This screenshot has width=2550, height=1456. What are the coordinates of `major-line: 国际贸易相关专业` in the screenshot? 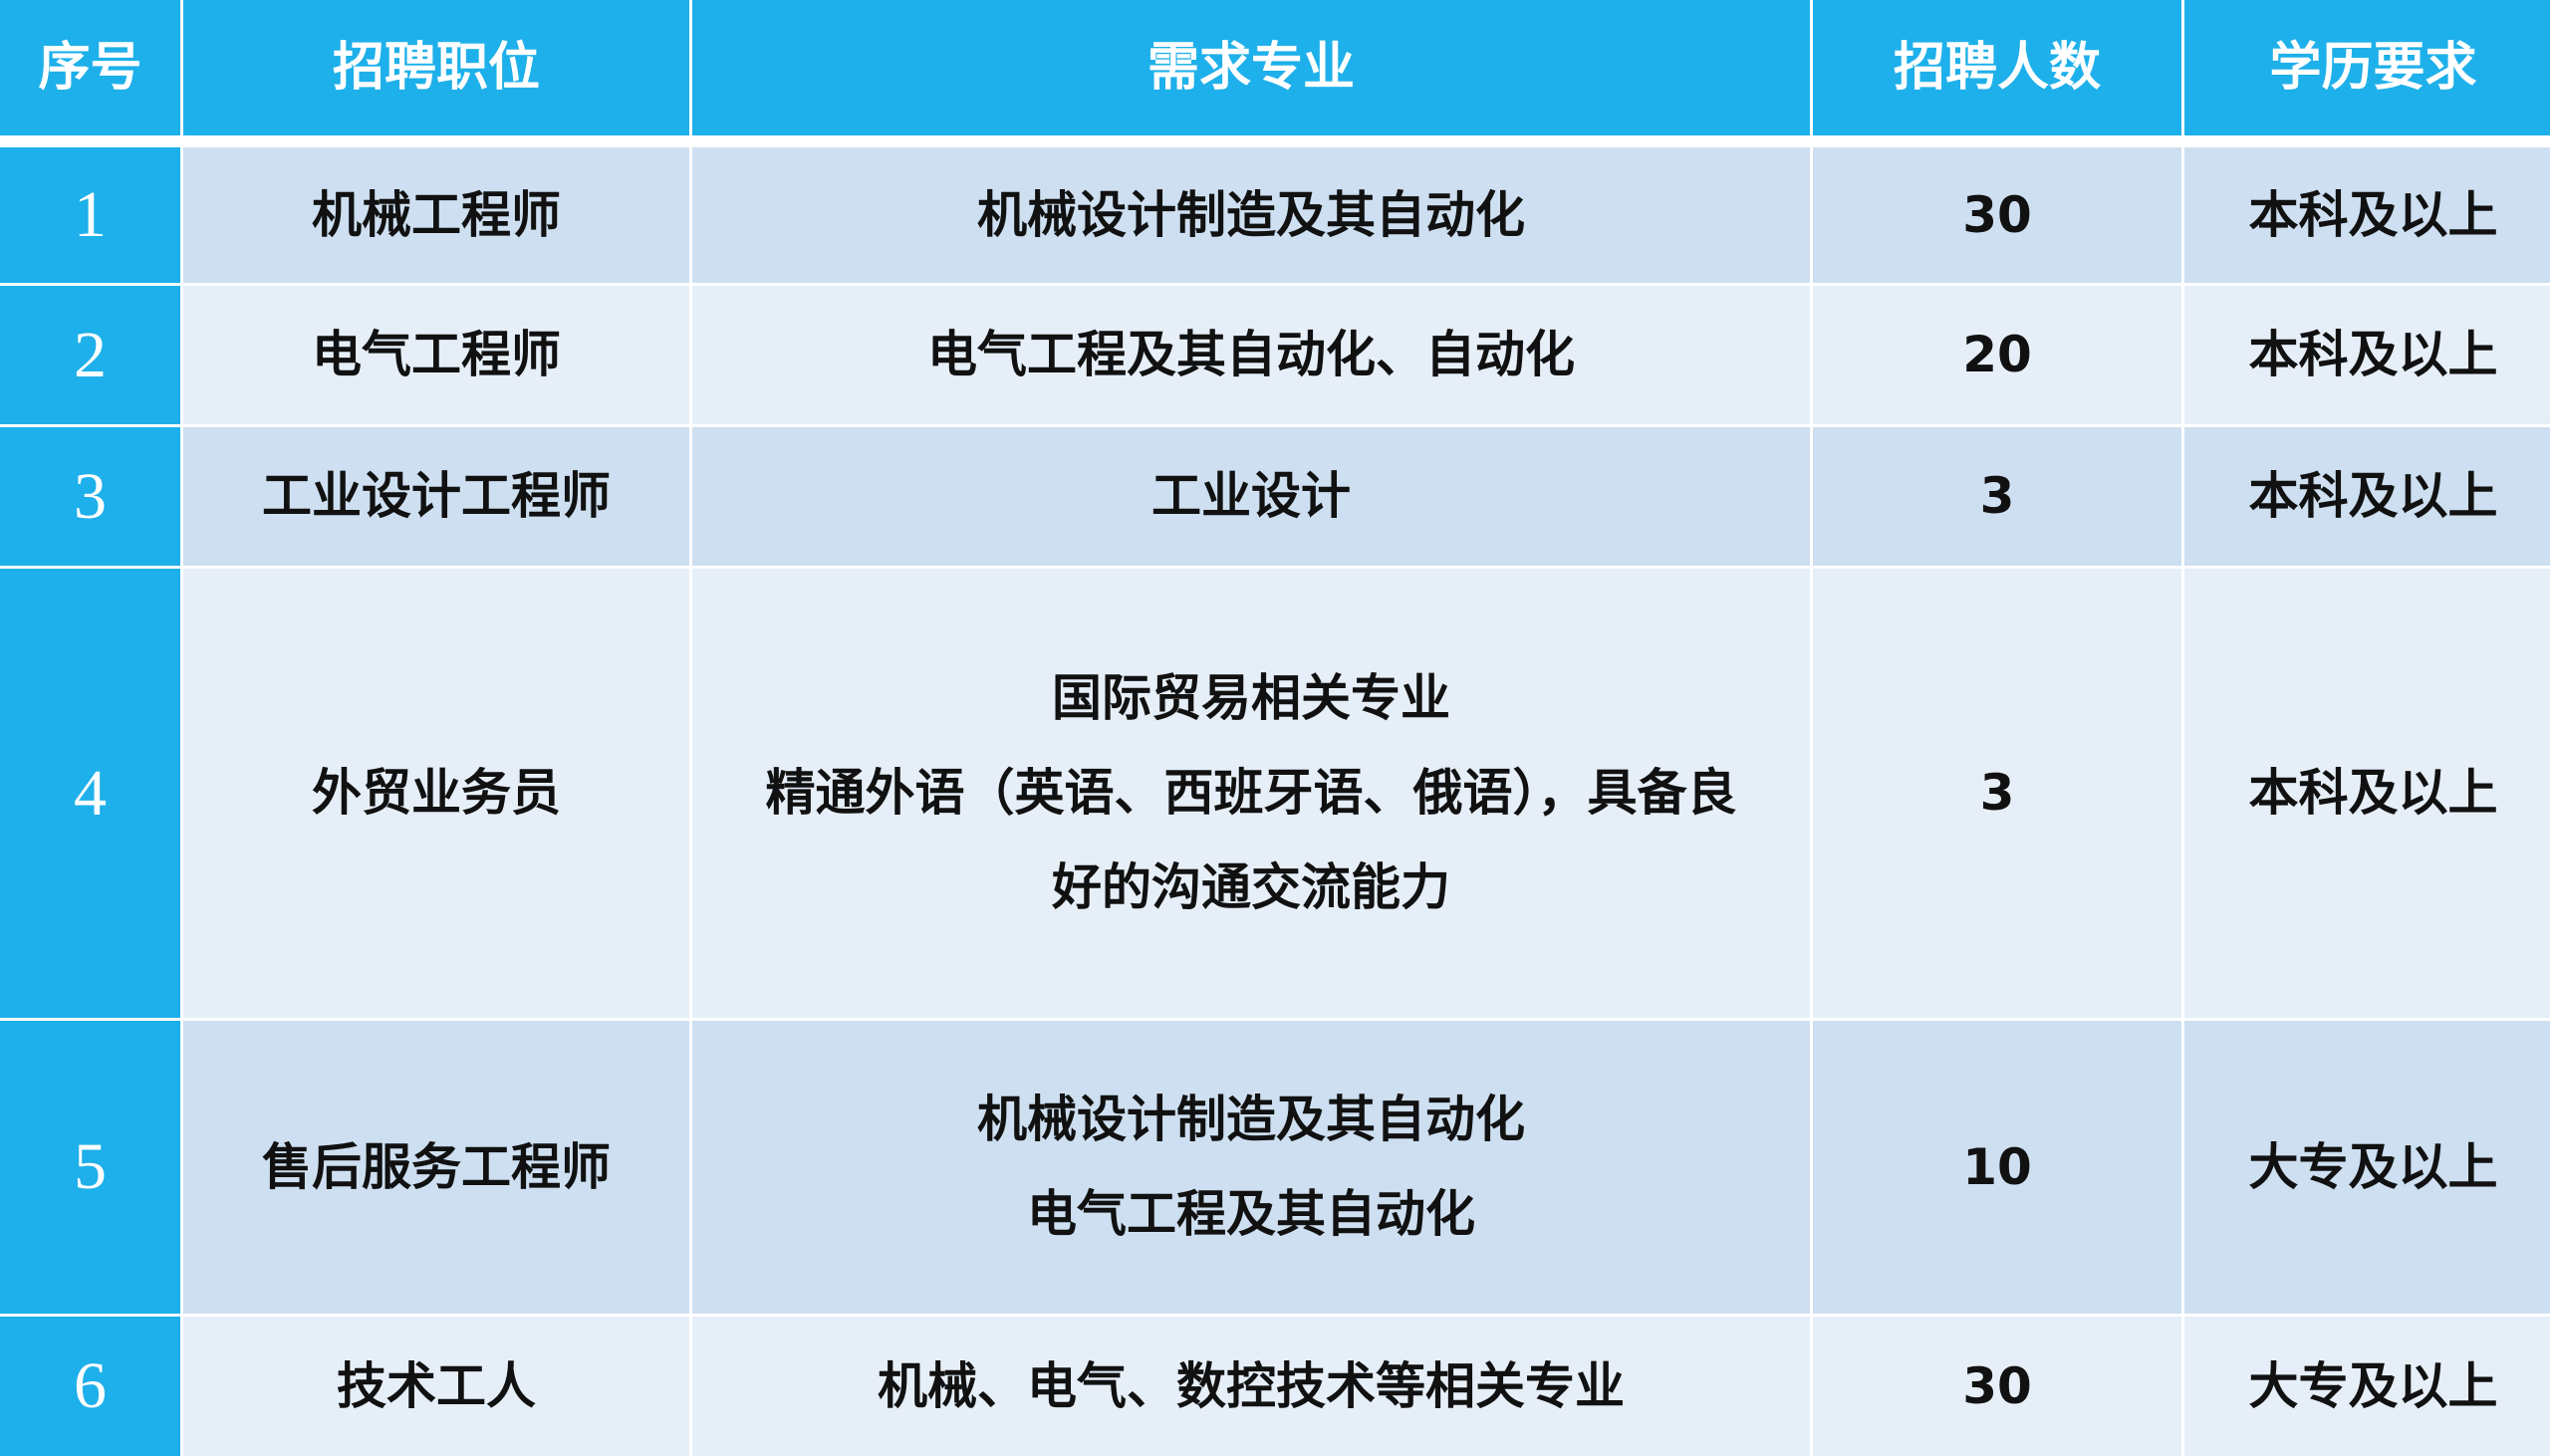 It's located at (1251, 698).